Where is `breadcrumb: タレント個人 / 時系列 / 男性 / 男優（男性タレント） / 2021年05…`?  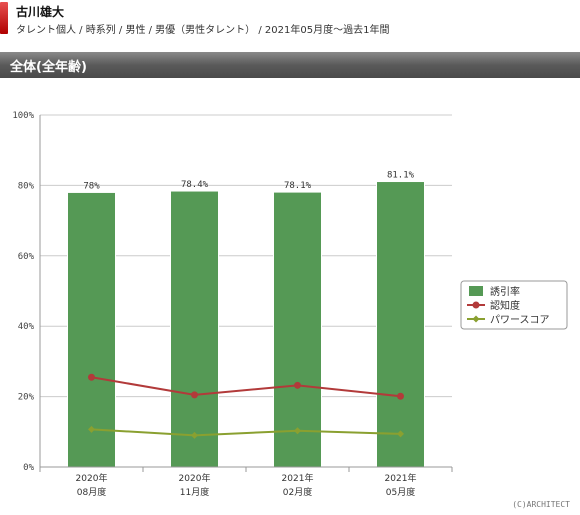 breadcrumb: タレント個人 / 時系列 / 男性 / 男優（男性タレント） / 2021年05… is located at coordinates (203, 30).